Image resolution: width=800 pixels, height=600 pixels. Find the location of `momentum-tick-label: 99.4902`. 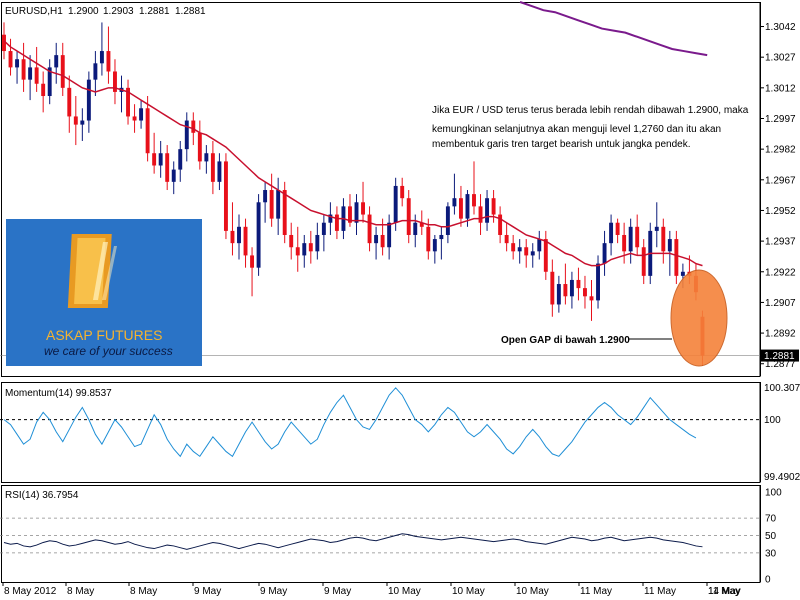

momentum-tick-label: 99.4902 is located at coordinates (782, 477).